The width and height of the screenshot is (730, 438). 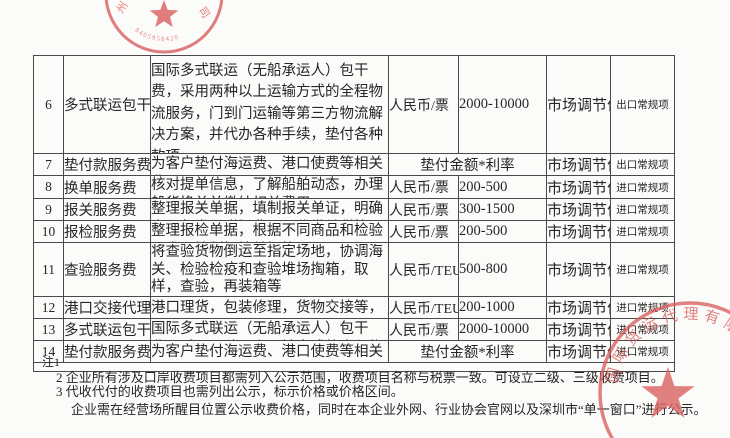 I want to click on note-line-3: 3 代收代付的收费项目也需列出公示，标示价格或价格区间。, so click(x=230, y=391).